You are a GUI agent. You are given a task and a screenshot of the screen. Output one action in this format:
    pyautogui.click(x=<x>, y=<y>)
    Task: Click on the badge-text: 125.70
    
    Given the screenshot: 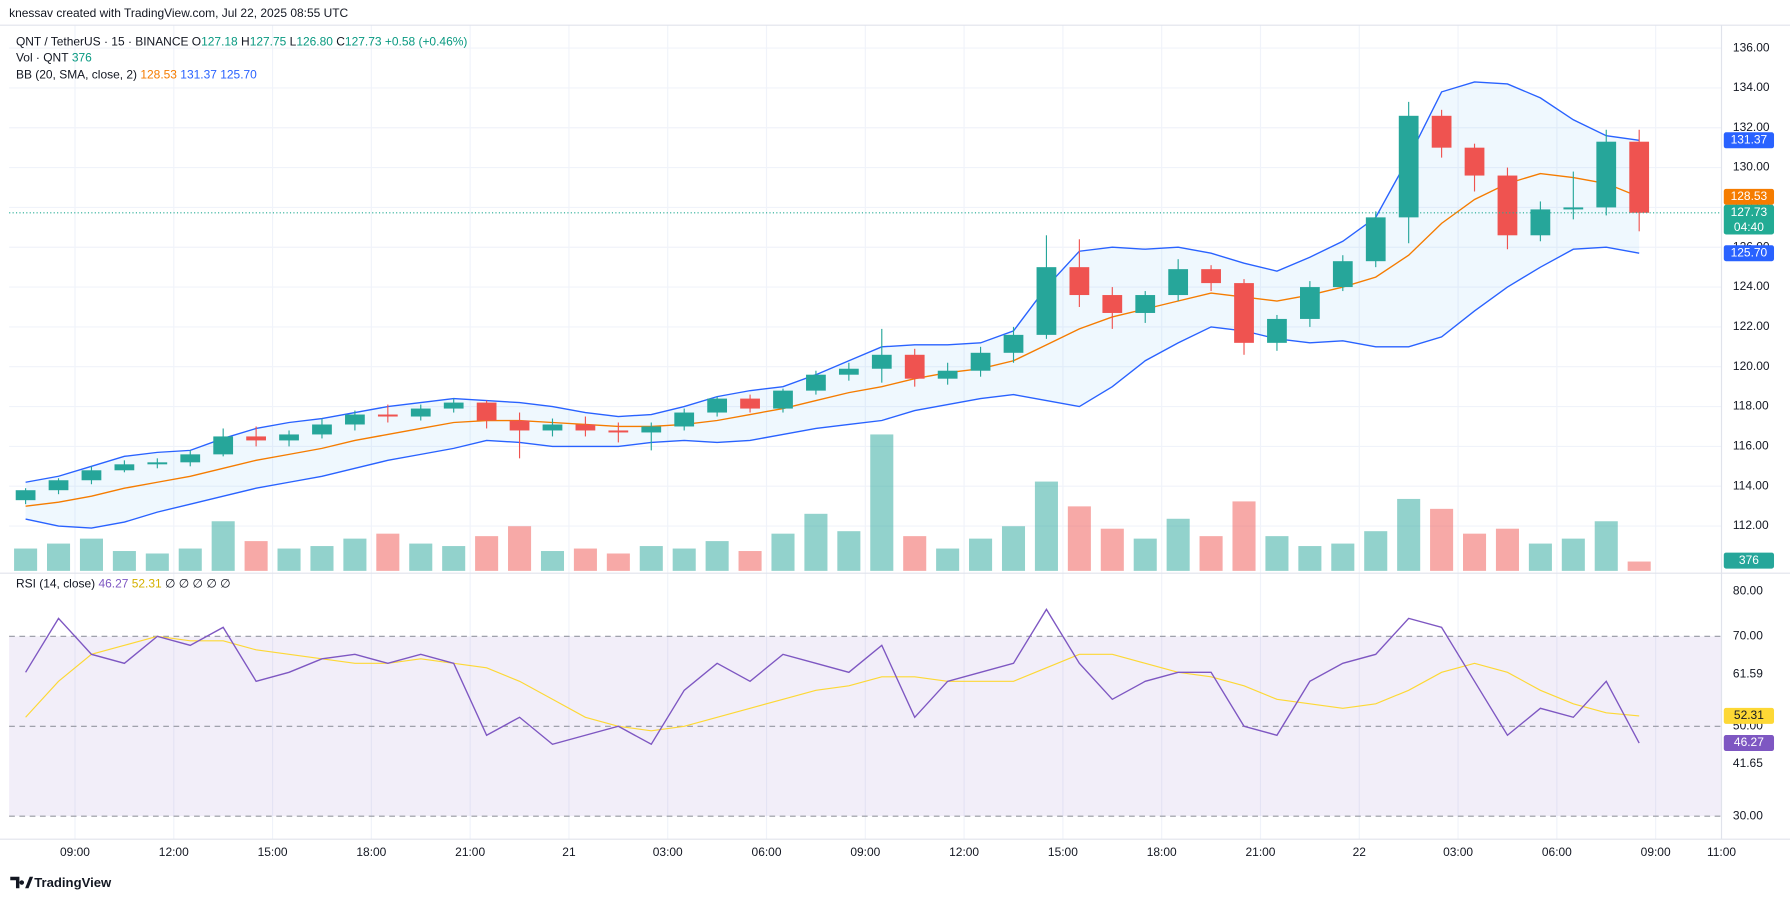 What is the action you would take?
    pyautogui.click(x=1749, y=252)
    